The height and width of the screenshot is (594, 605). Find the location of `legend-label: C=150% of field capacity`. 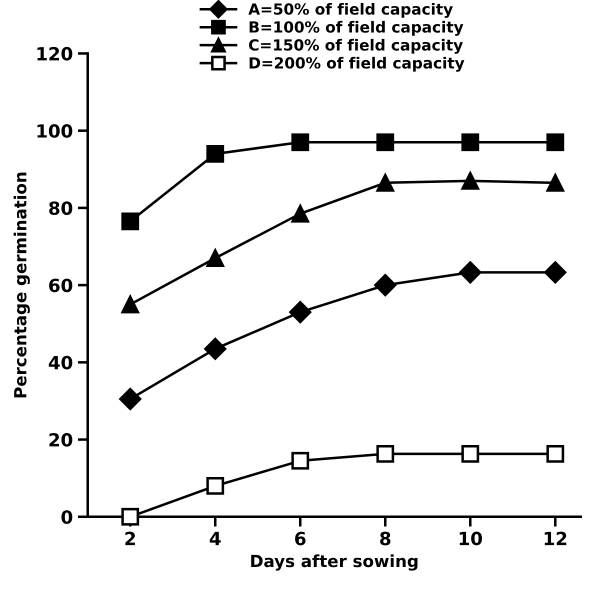

legend-label: C=150% of field capacity is located at coordinates (356, 46).